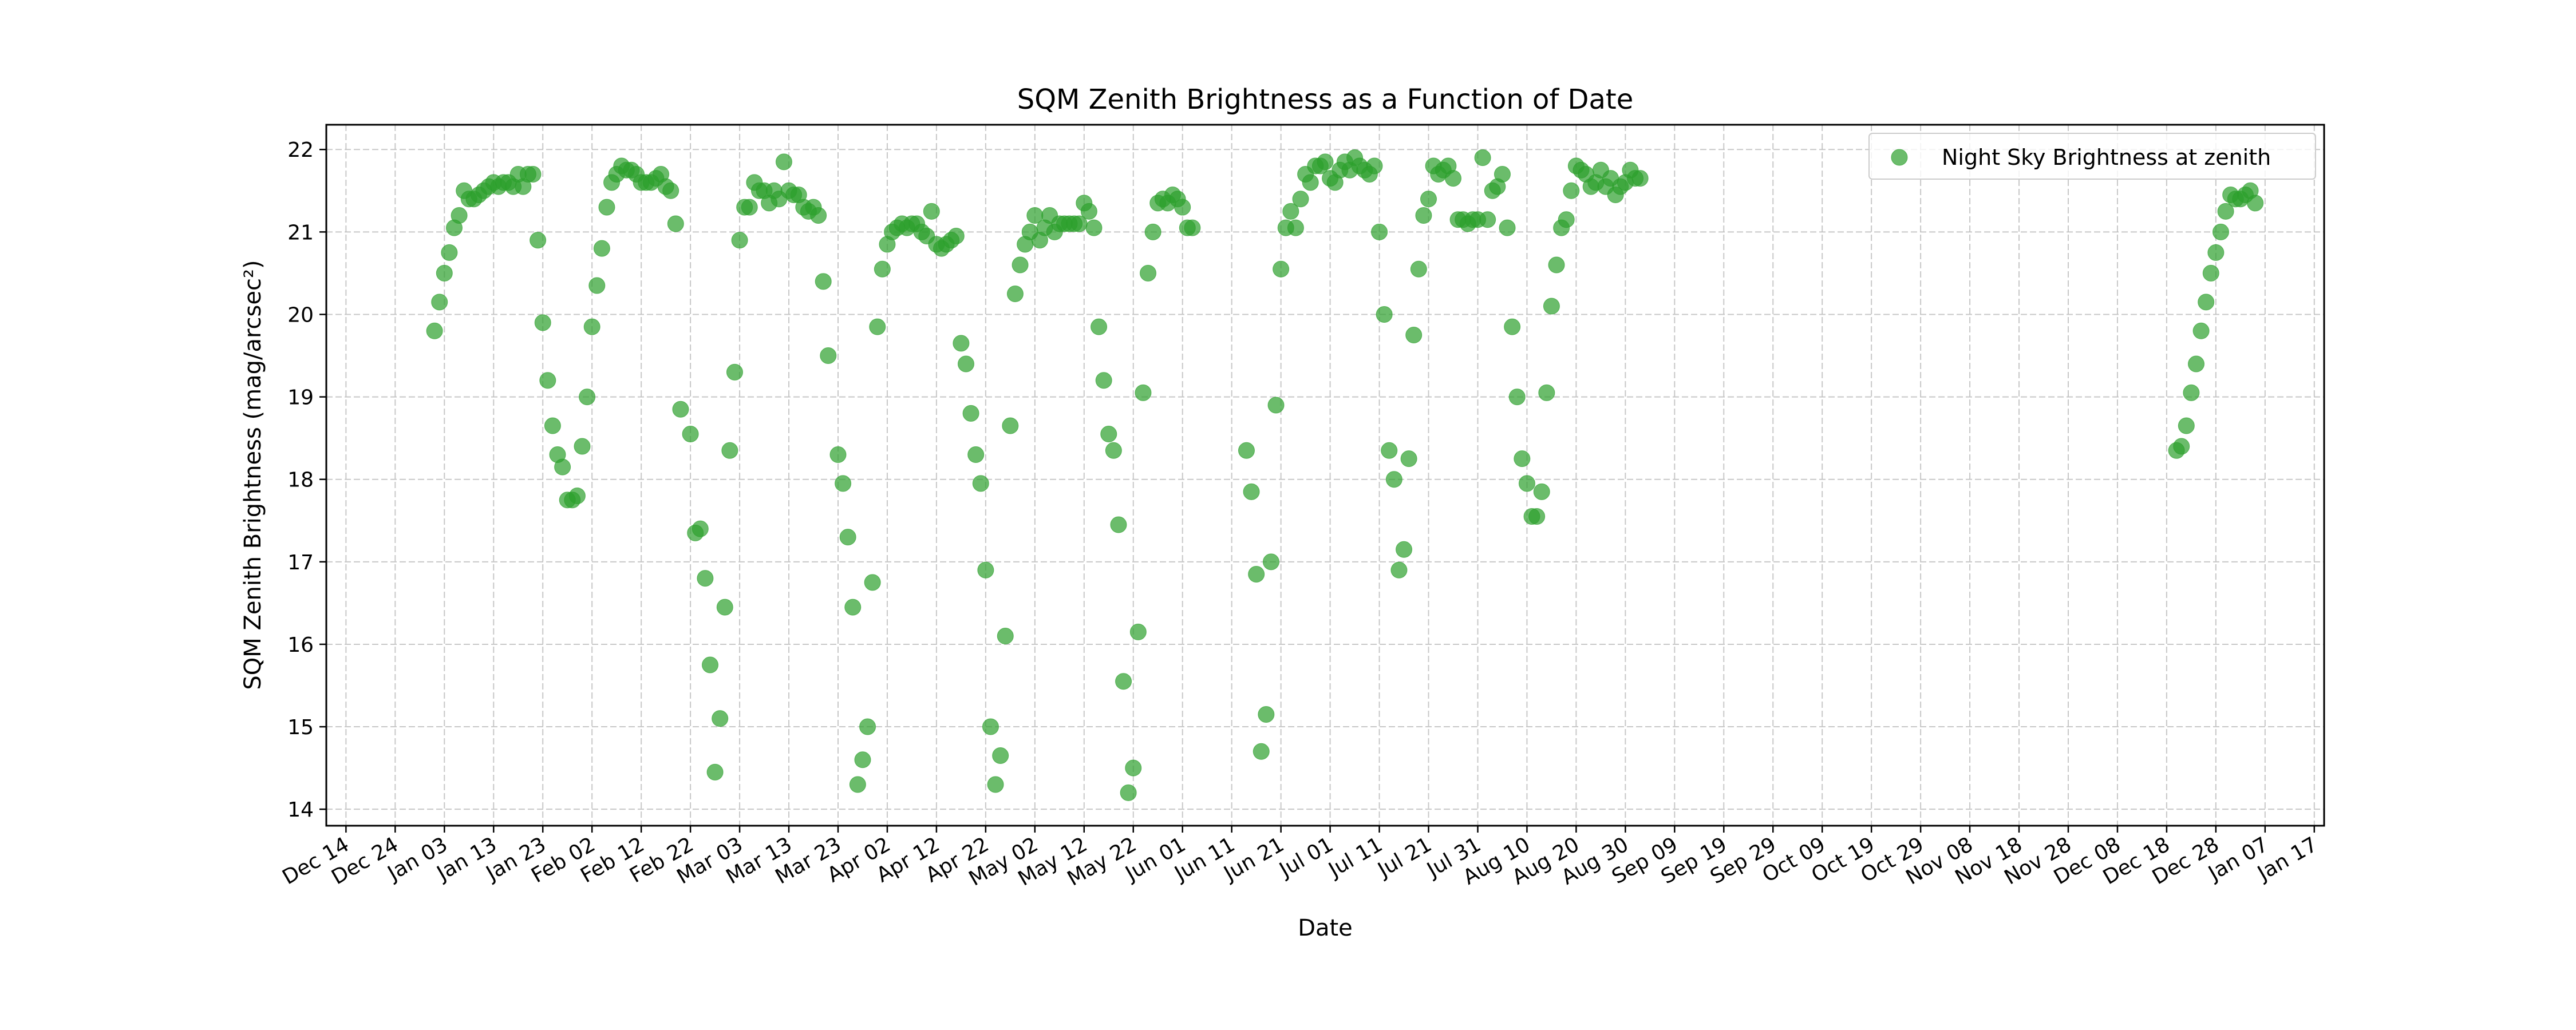  What do you see at coordinates (301, 727) in the screenshot?
I see `y-tick-label: 15` at bounding box center [301, 727].